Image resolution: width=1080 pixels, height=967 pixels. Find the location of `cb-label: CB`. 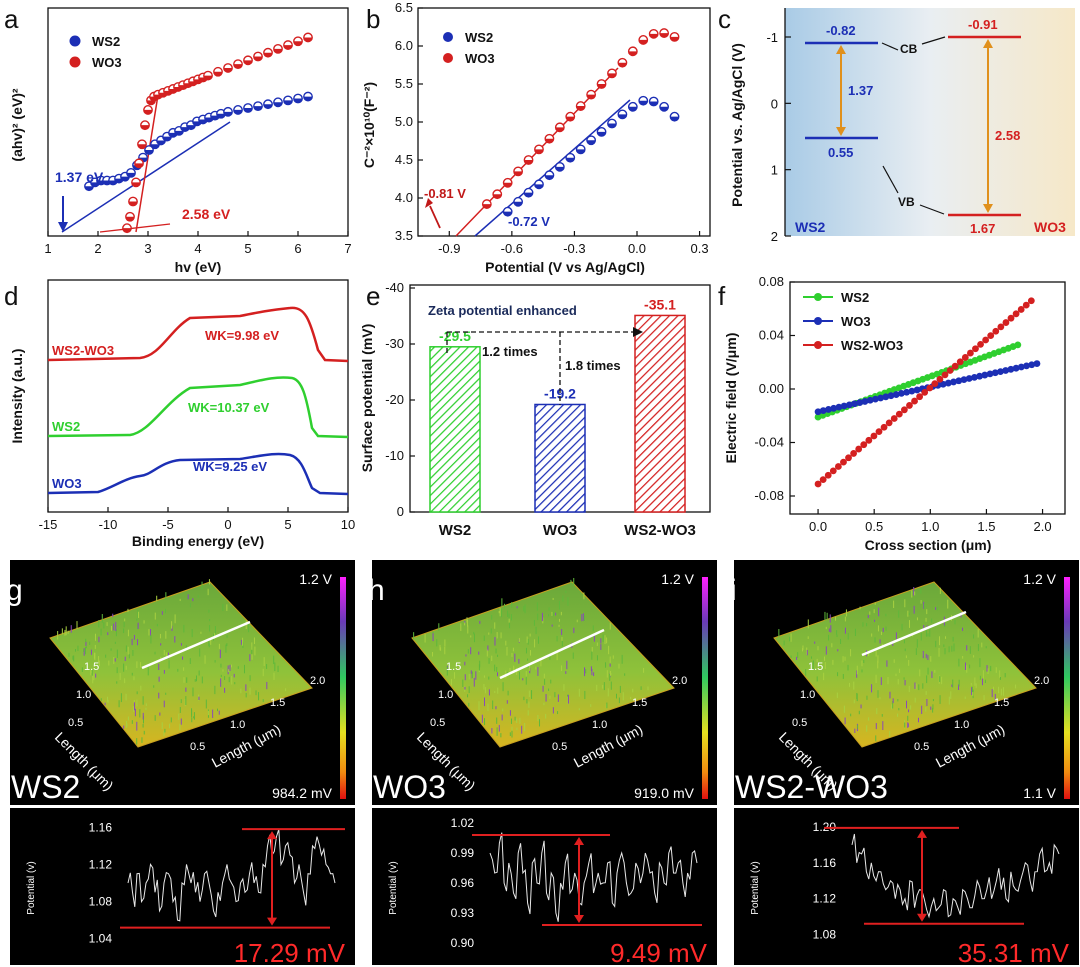

cb-label: CB is located at coordinates (909, 49).